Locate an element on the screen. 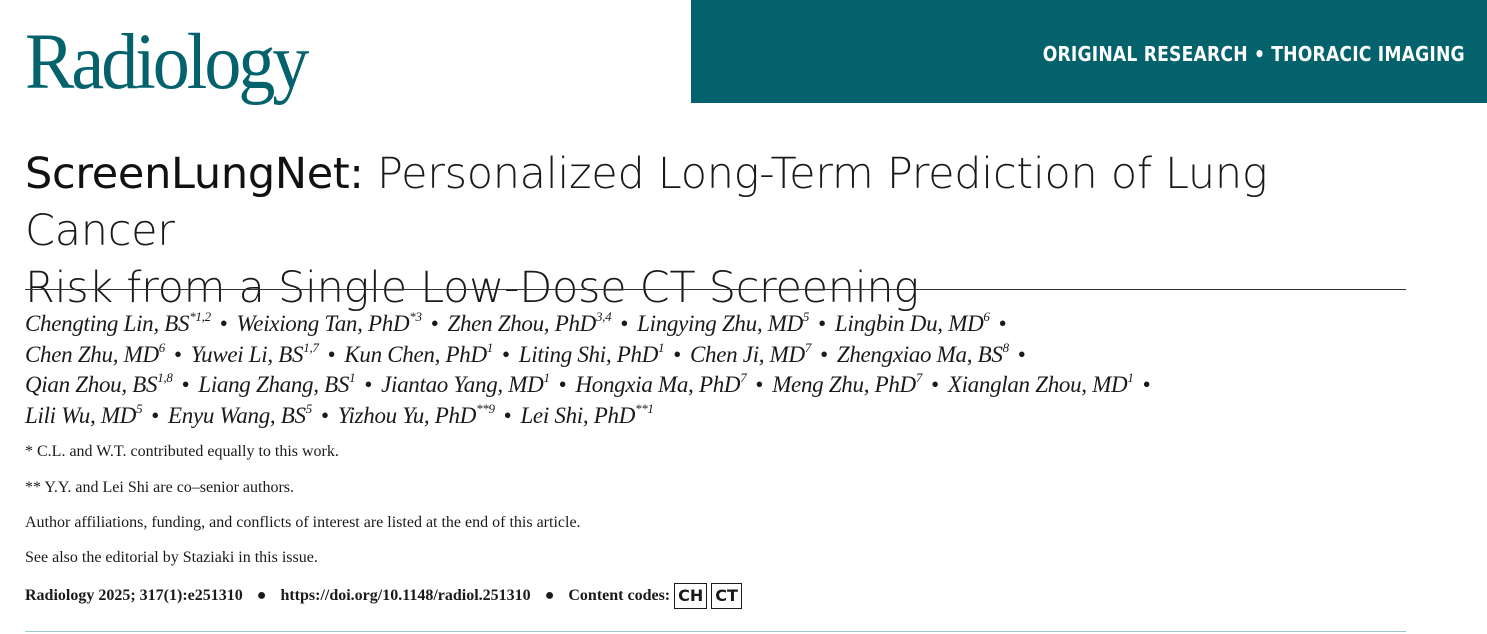  content-code-ch: CH is located at coordinates (691, 596).